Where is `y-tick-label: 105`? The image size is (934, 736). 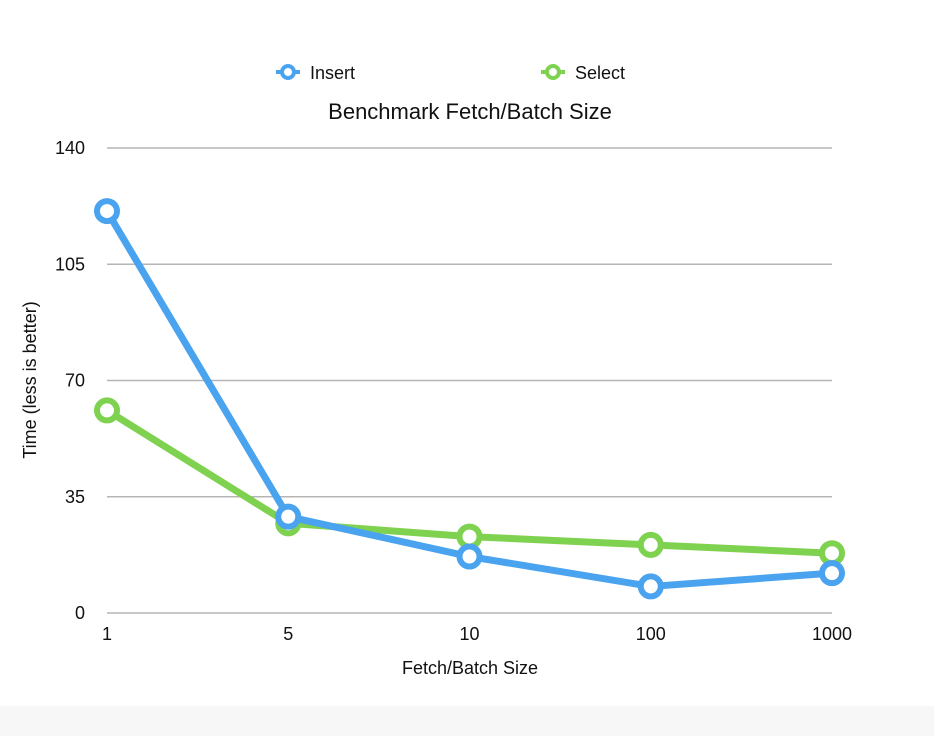
y-tick-label: 105 is located at coordinates (70, 264).